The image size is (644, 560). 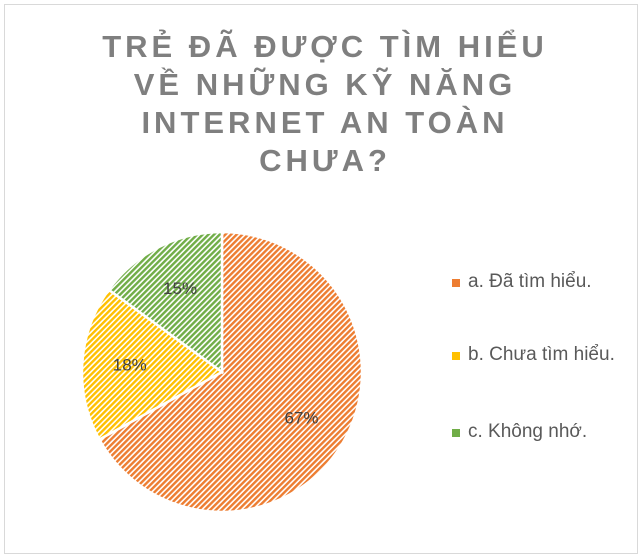 What do you see at coordinates (130, 365) in the screenshot?
I see `slice-label: 18%` at bounding box center [130, 365].